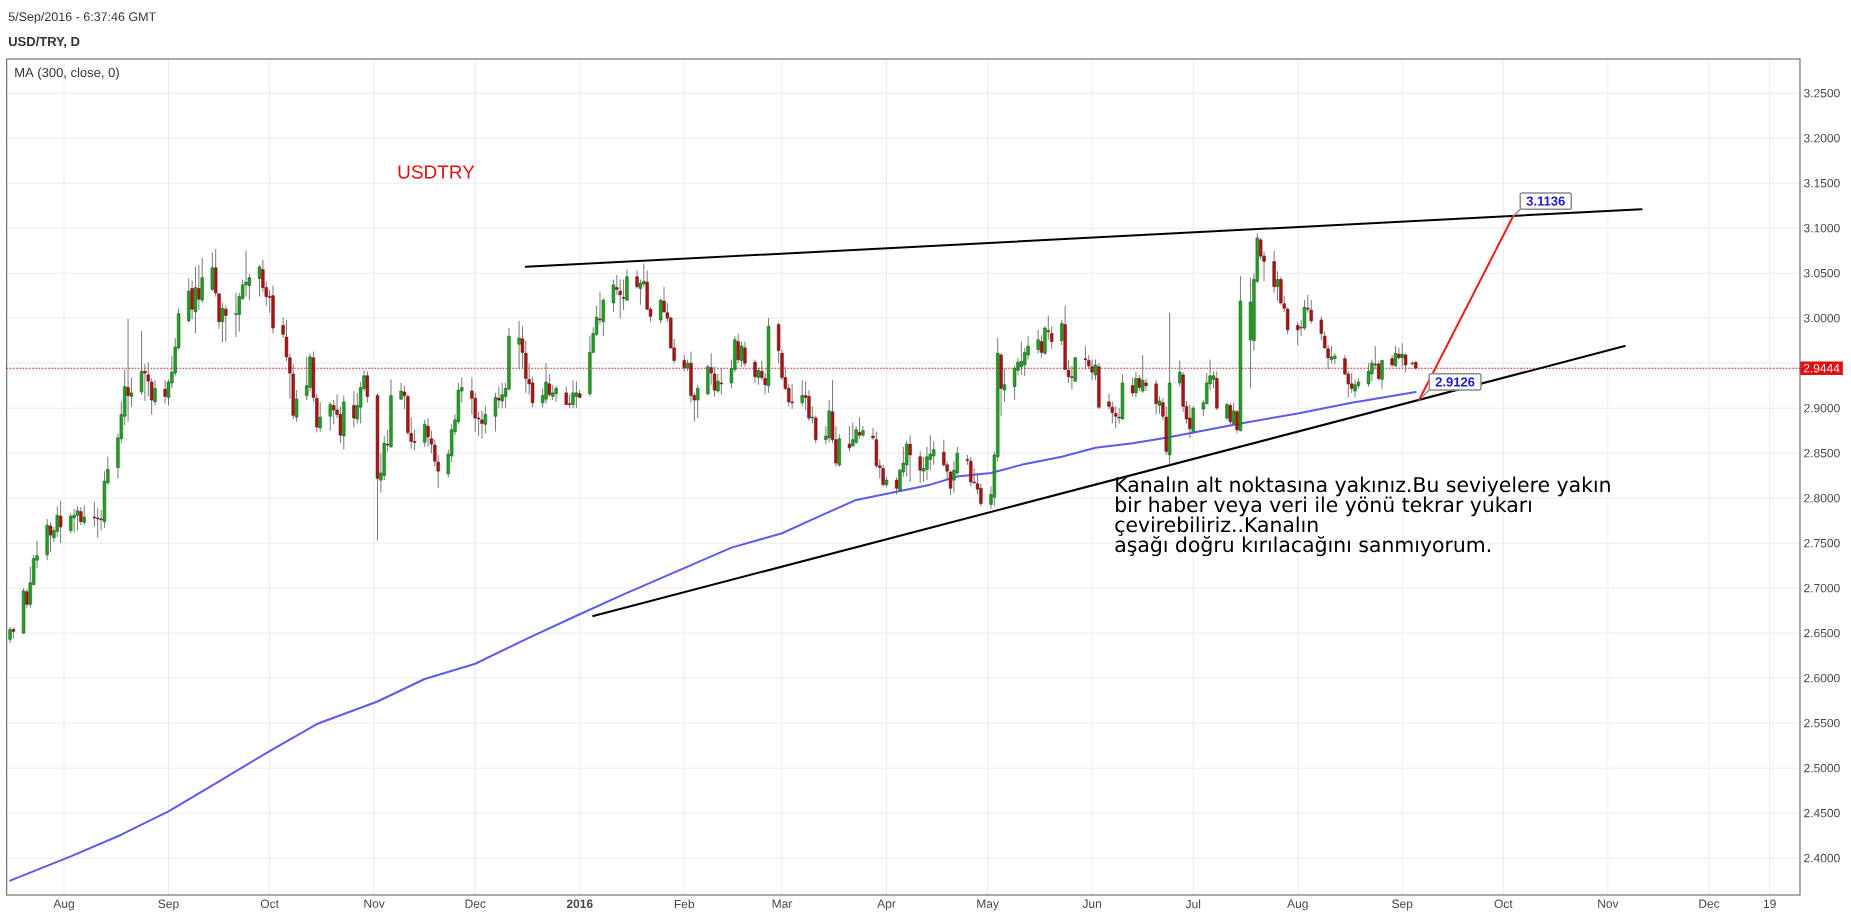 The image size is (1851, 916). I want to click on x-tick-label: May, so click(988, 905).